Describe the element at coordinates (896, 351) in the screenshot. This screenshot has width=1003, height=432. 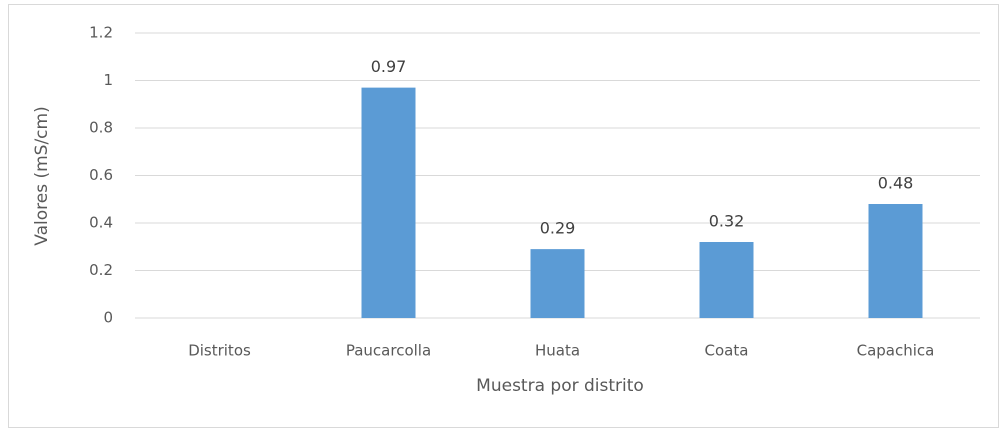
I see `x-tick-label: Capachica` at that location.